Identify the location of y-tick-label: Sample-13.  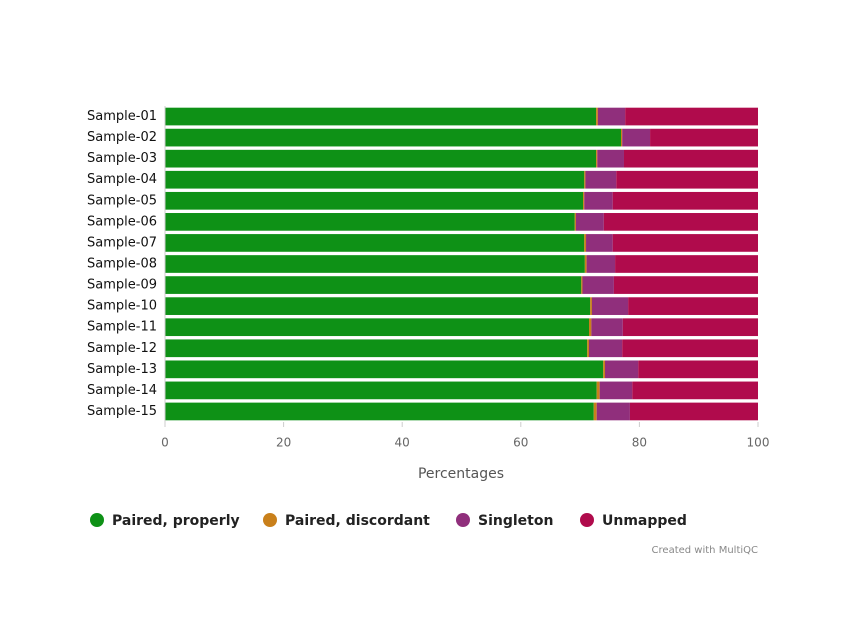
(122, 369).